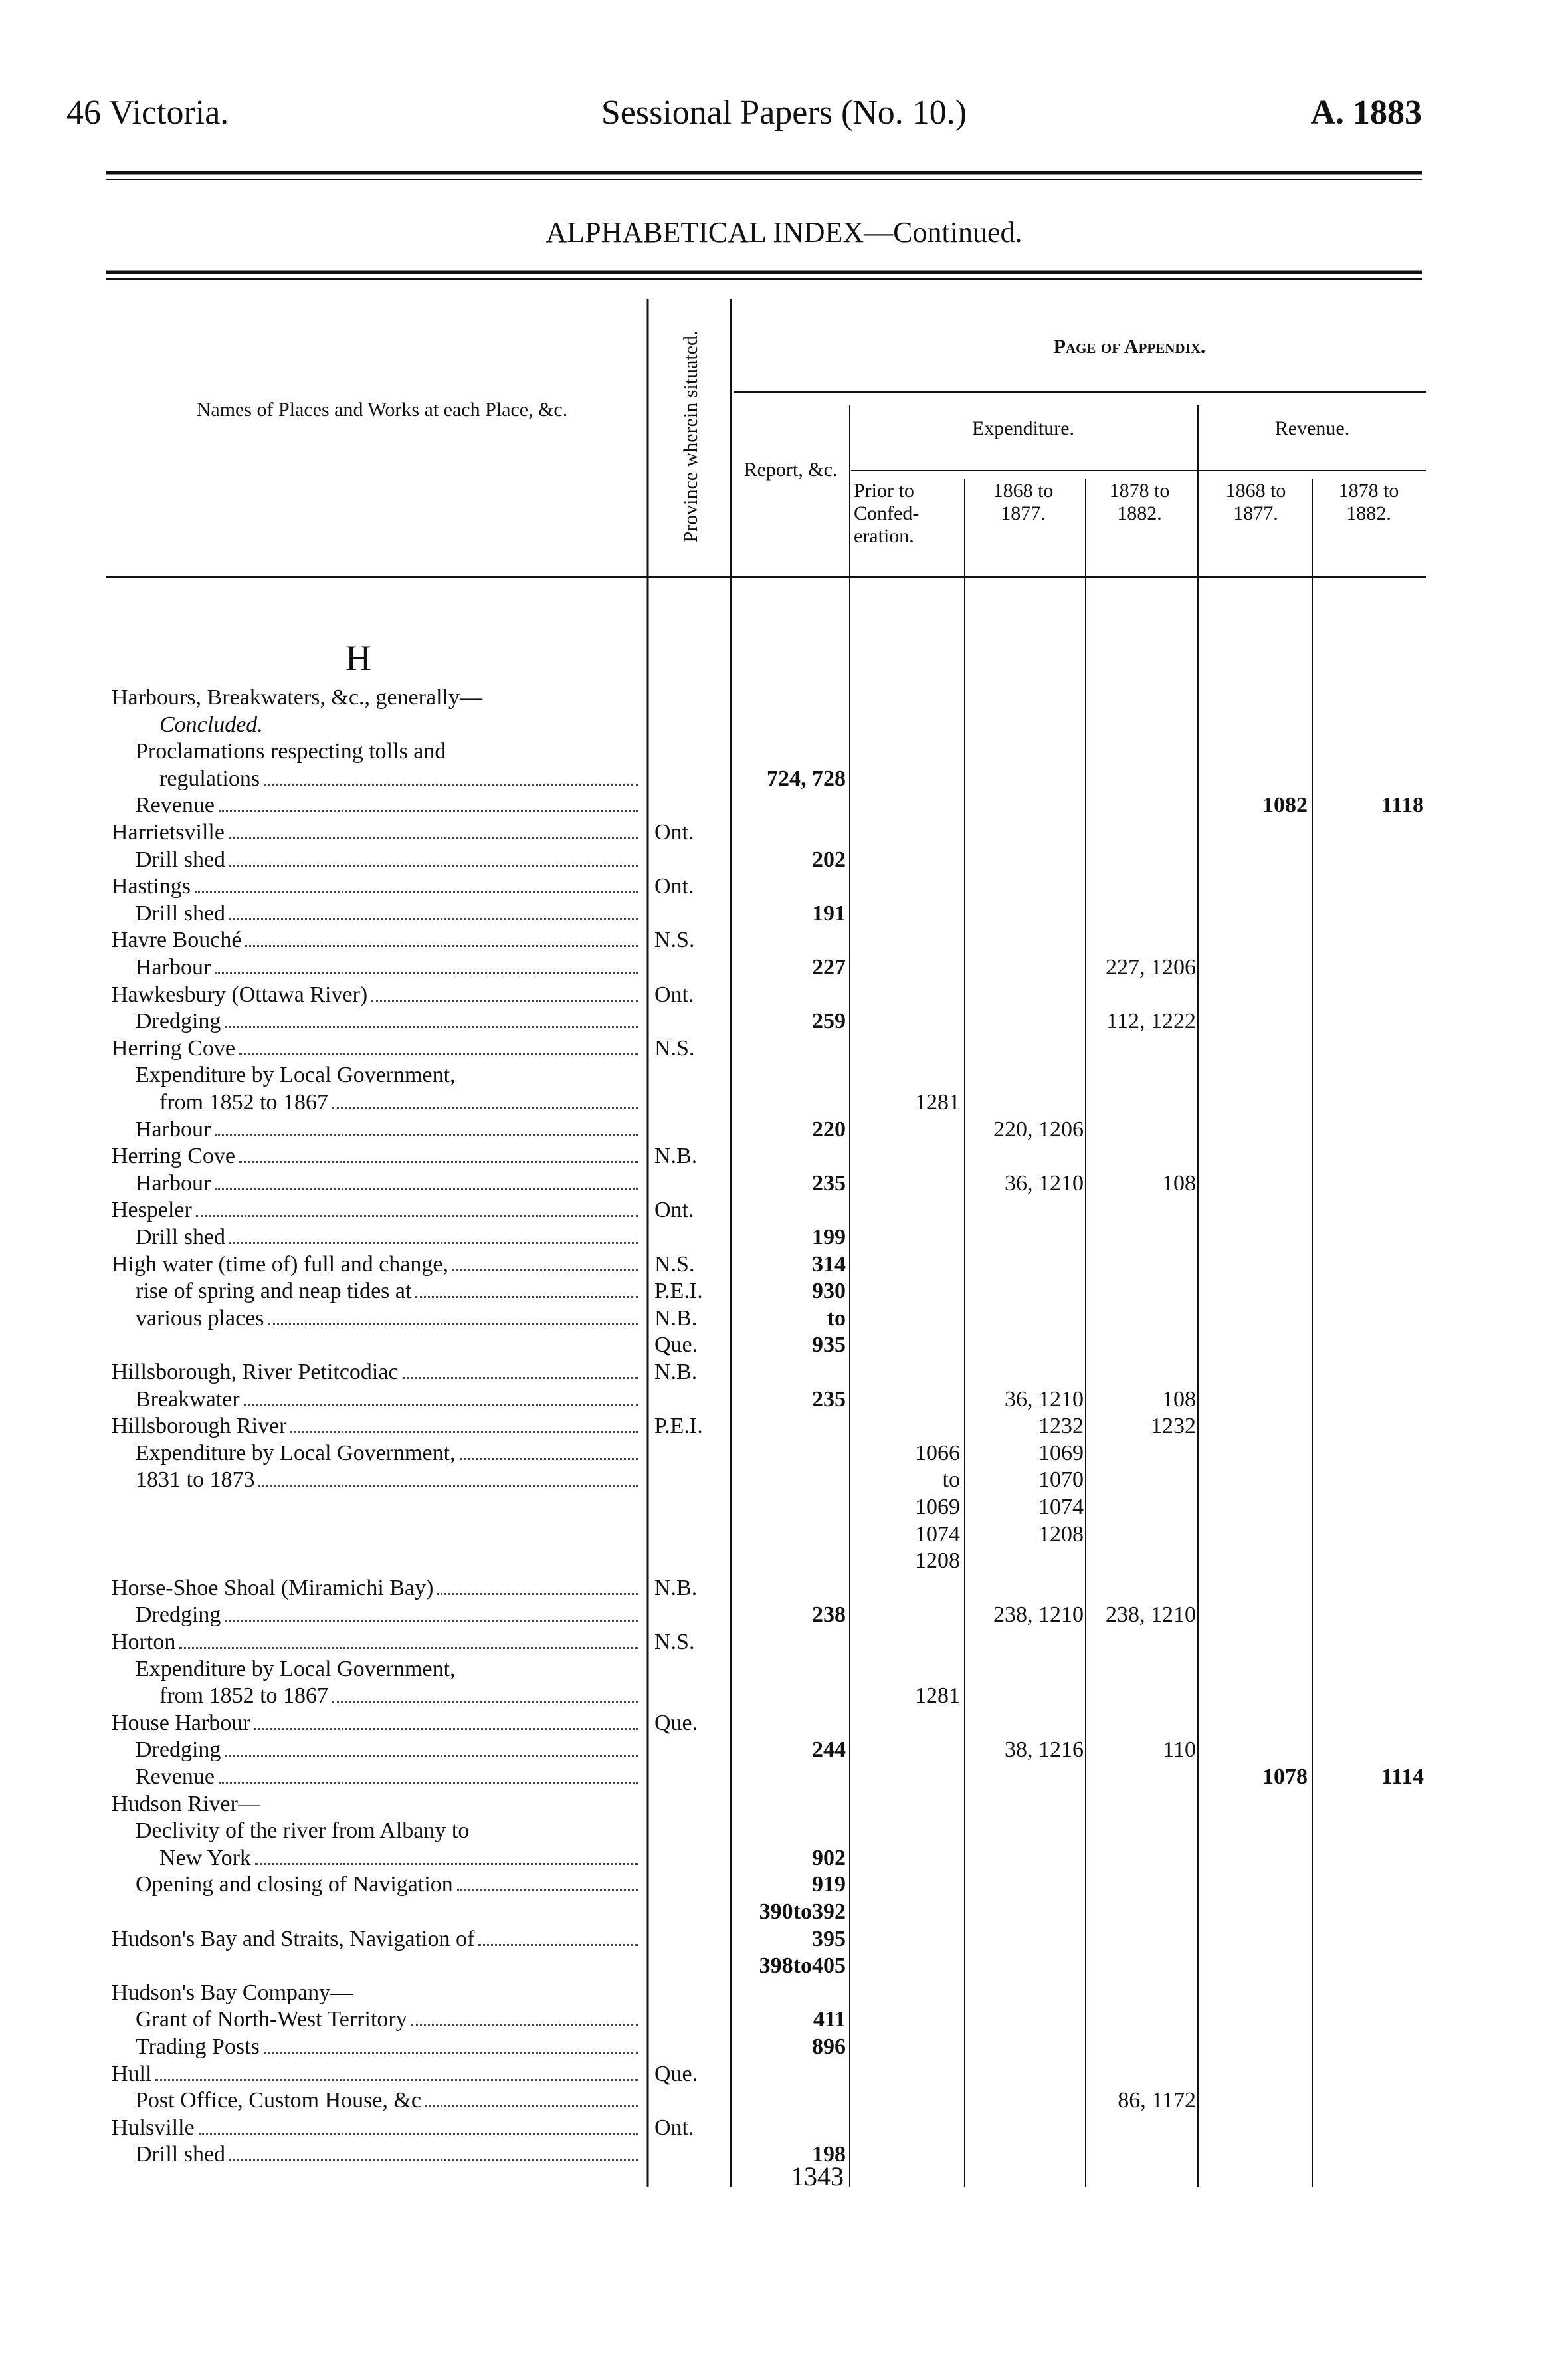 The image size is (1568, 2358). I want to click on entry-text: Hudson's Bay and Straits, Navigation of, so click(293, 1939).